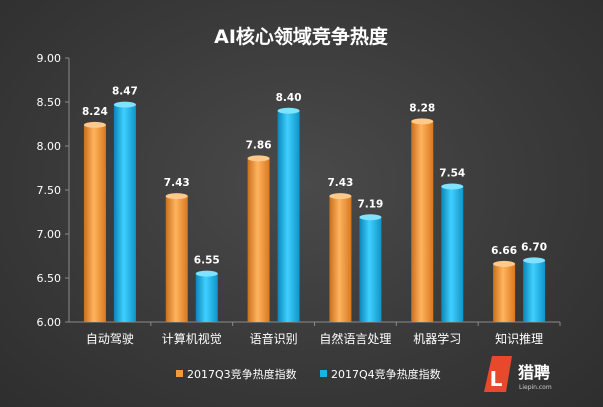  Describe the element at coordinates (192, 338) in the screenshot. I see `category-label: 计算机视觉` at that location.